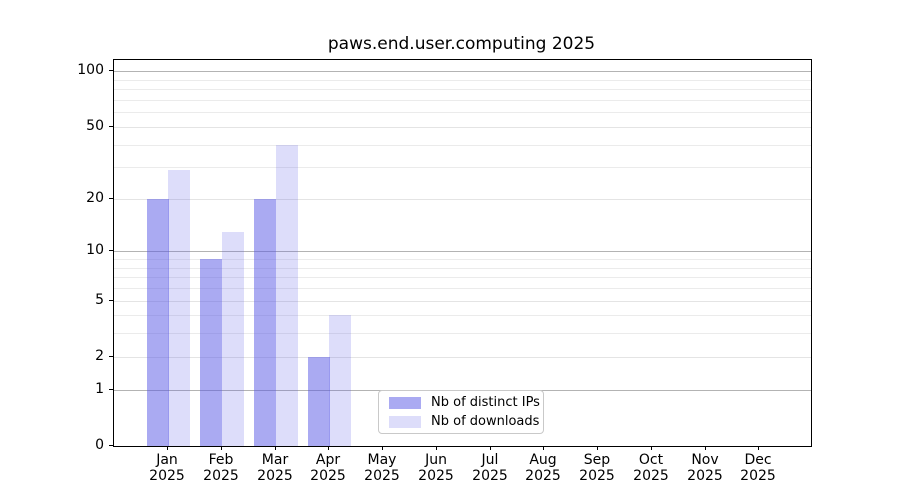  Describe the element at coordinates (461, 412) in the screenshot. I see `legend: Nb of distinct IPs Nb of downloads` at that location.